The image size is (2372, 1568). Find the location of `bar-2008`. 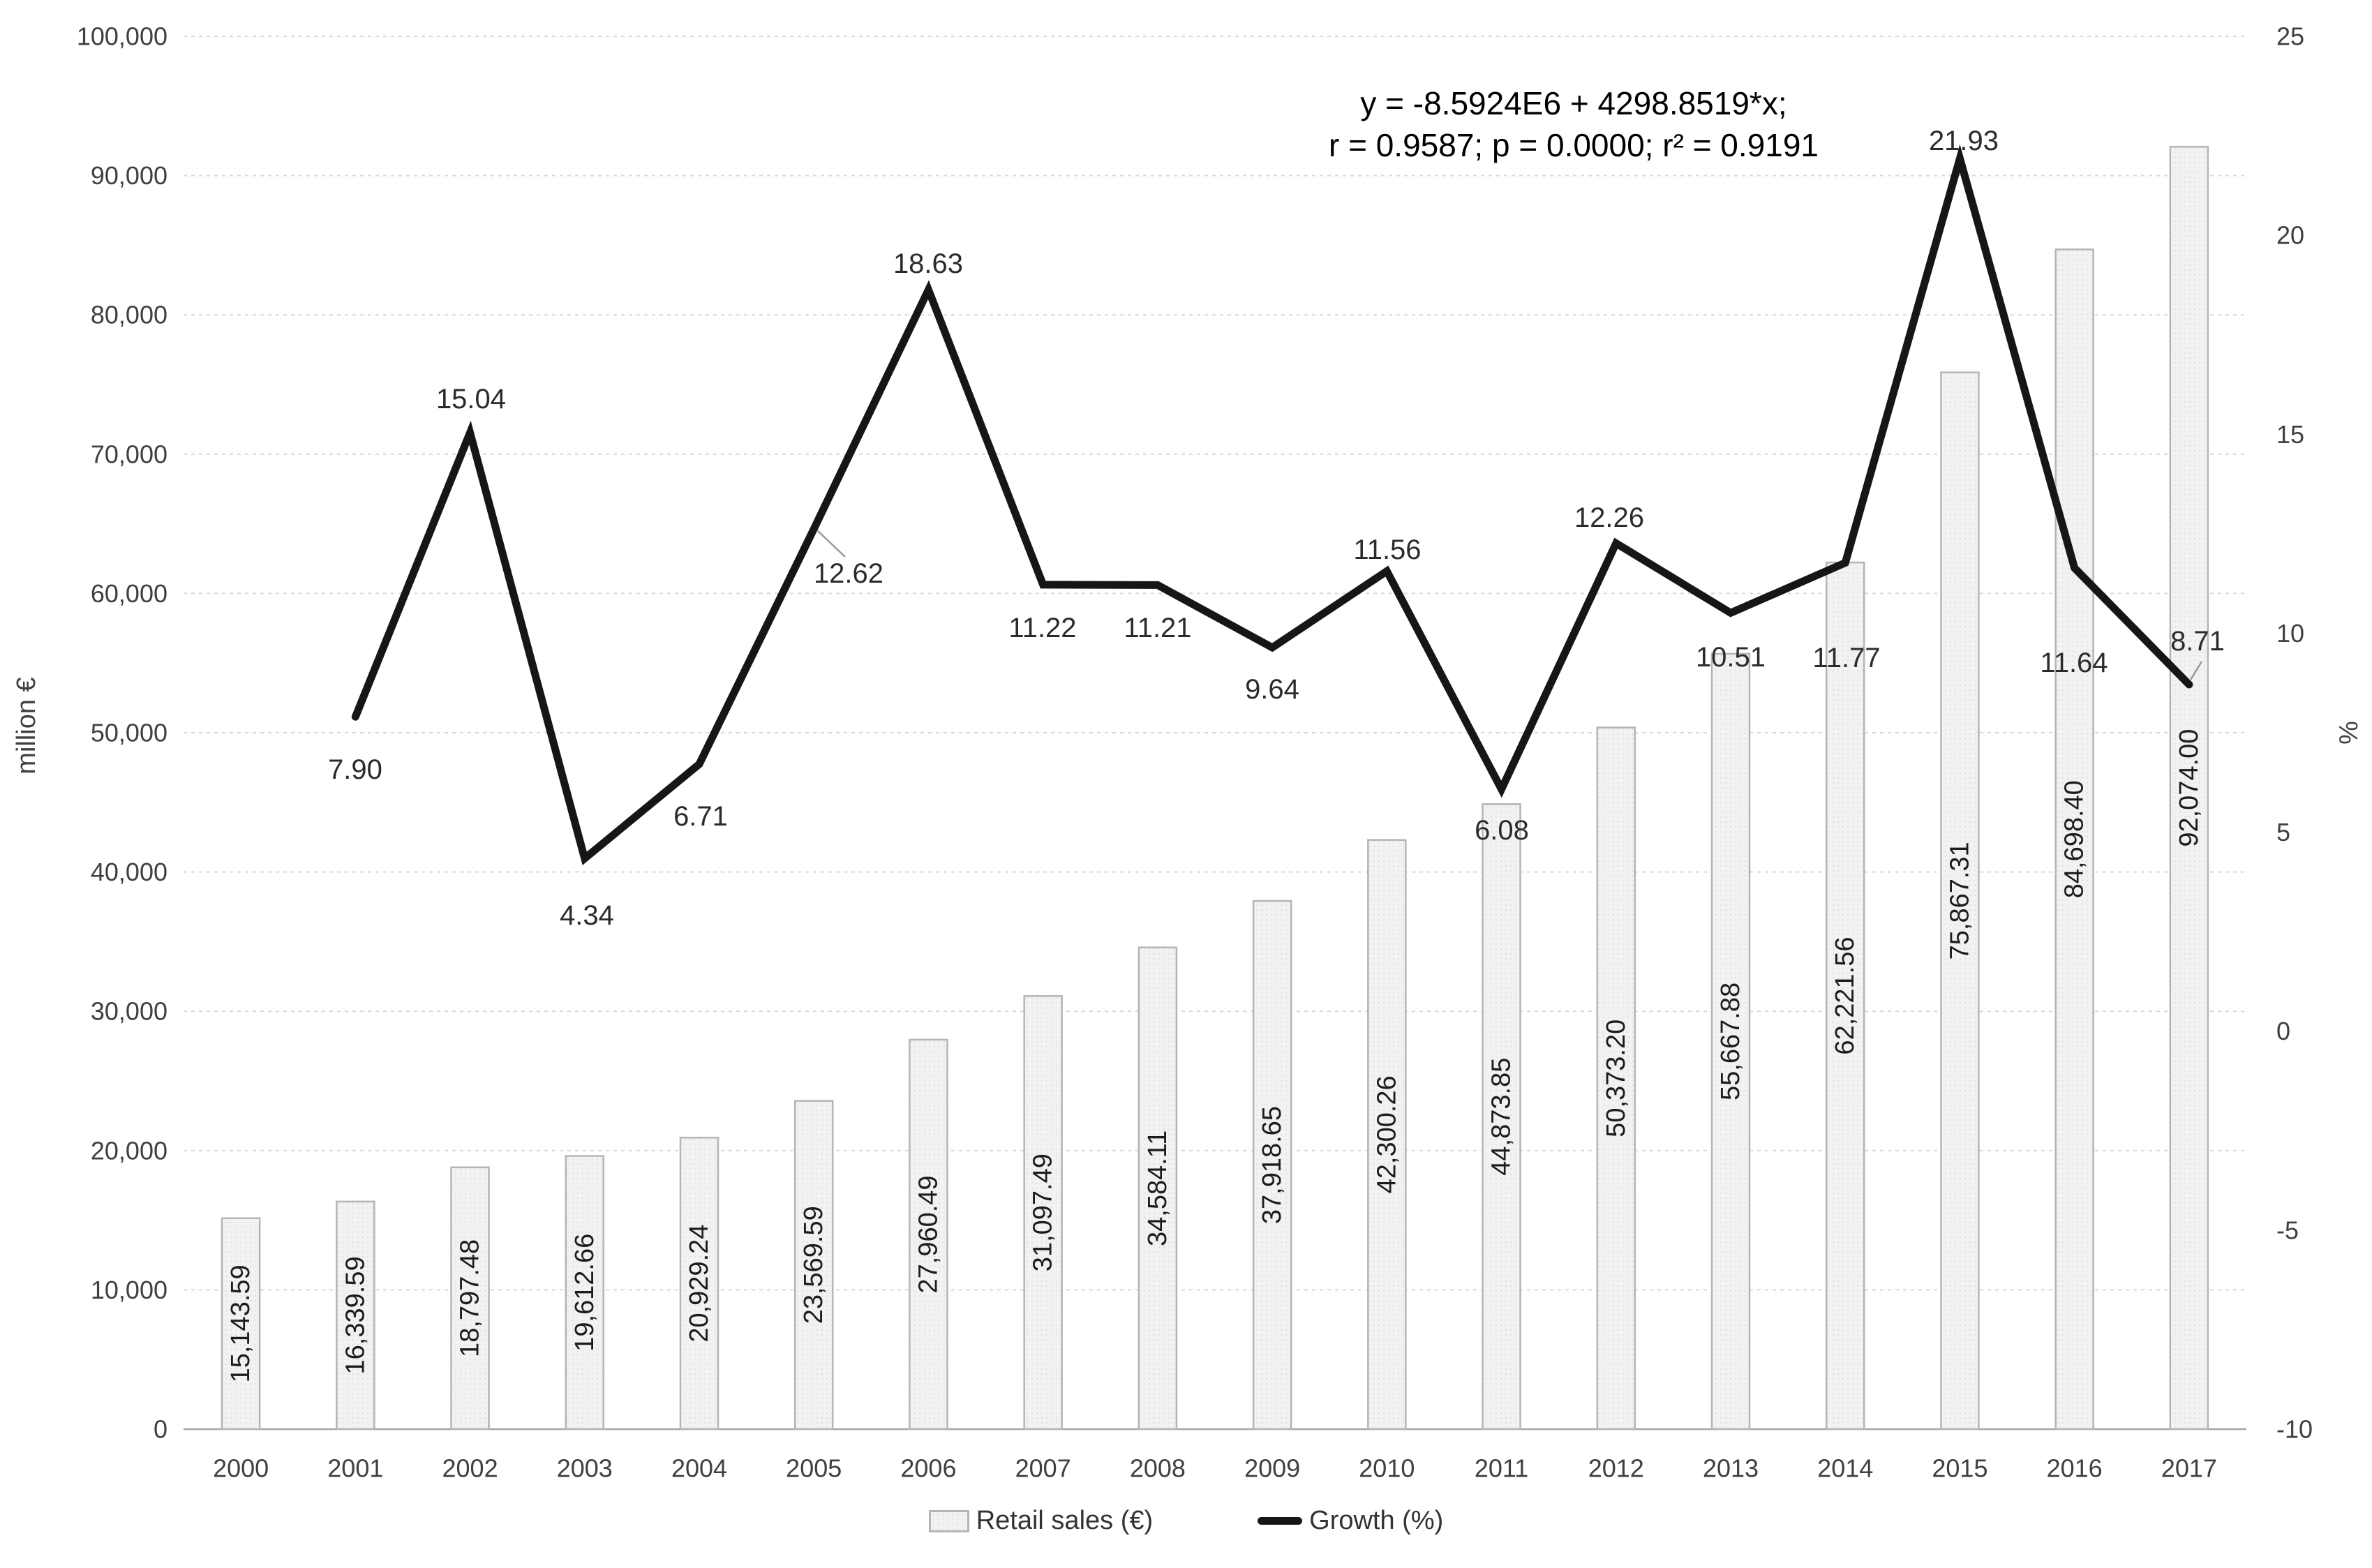

bar-2008 is located at coordinates (1157, 1188).